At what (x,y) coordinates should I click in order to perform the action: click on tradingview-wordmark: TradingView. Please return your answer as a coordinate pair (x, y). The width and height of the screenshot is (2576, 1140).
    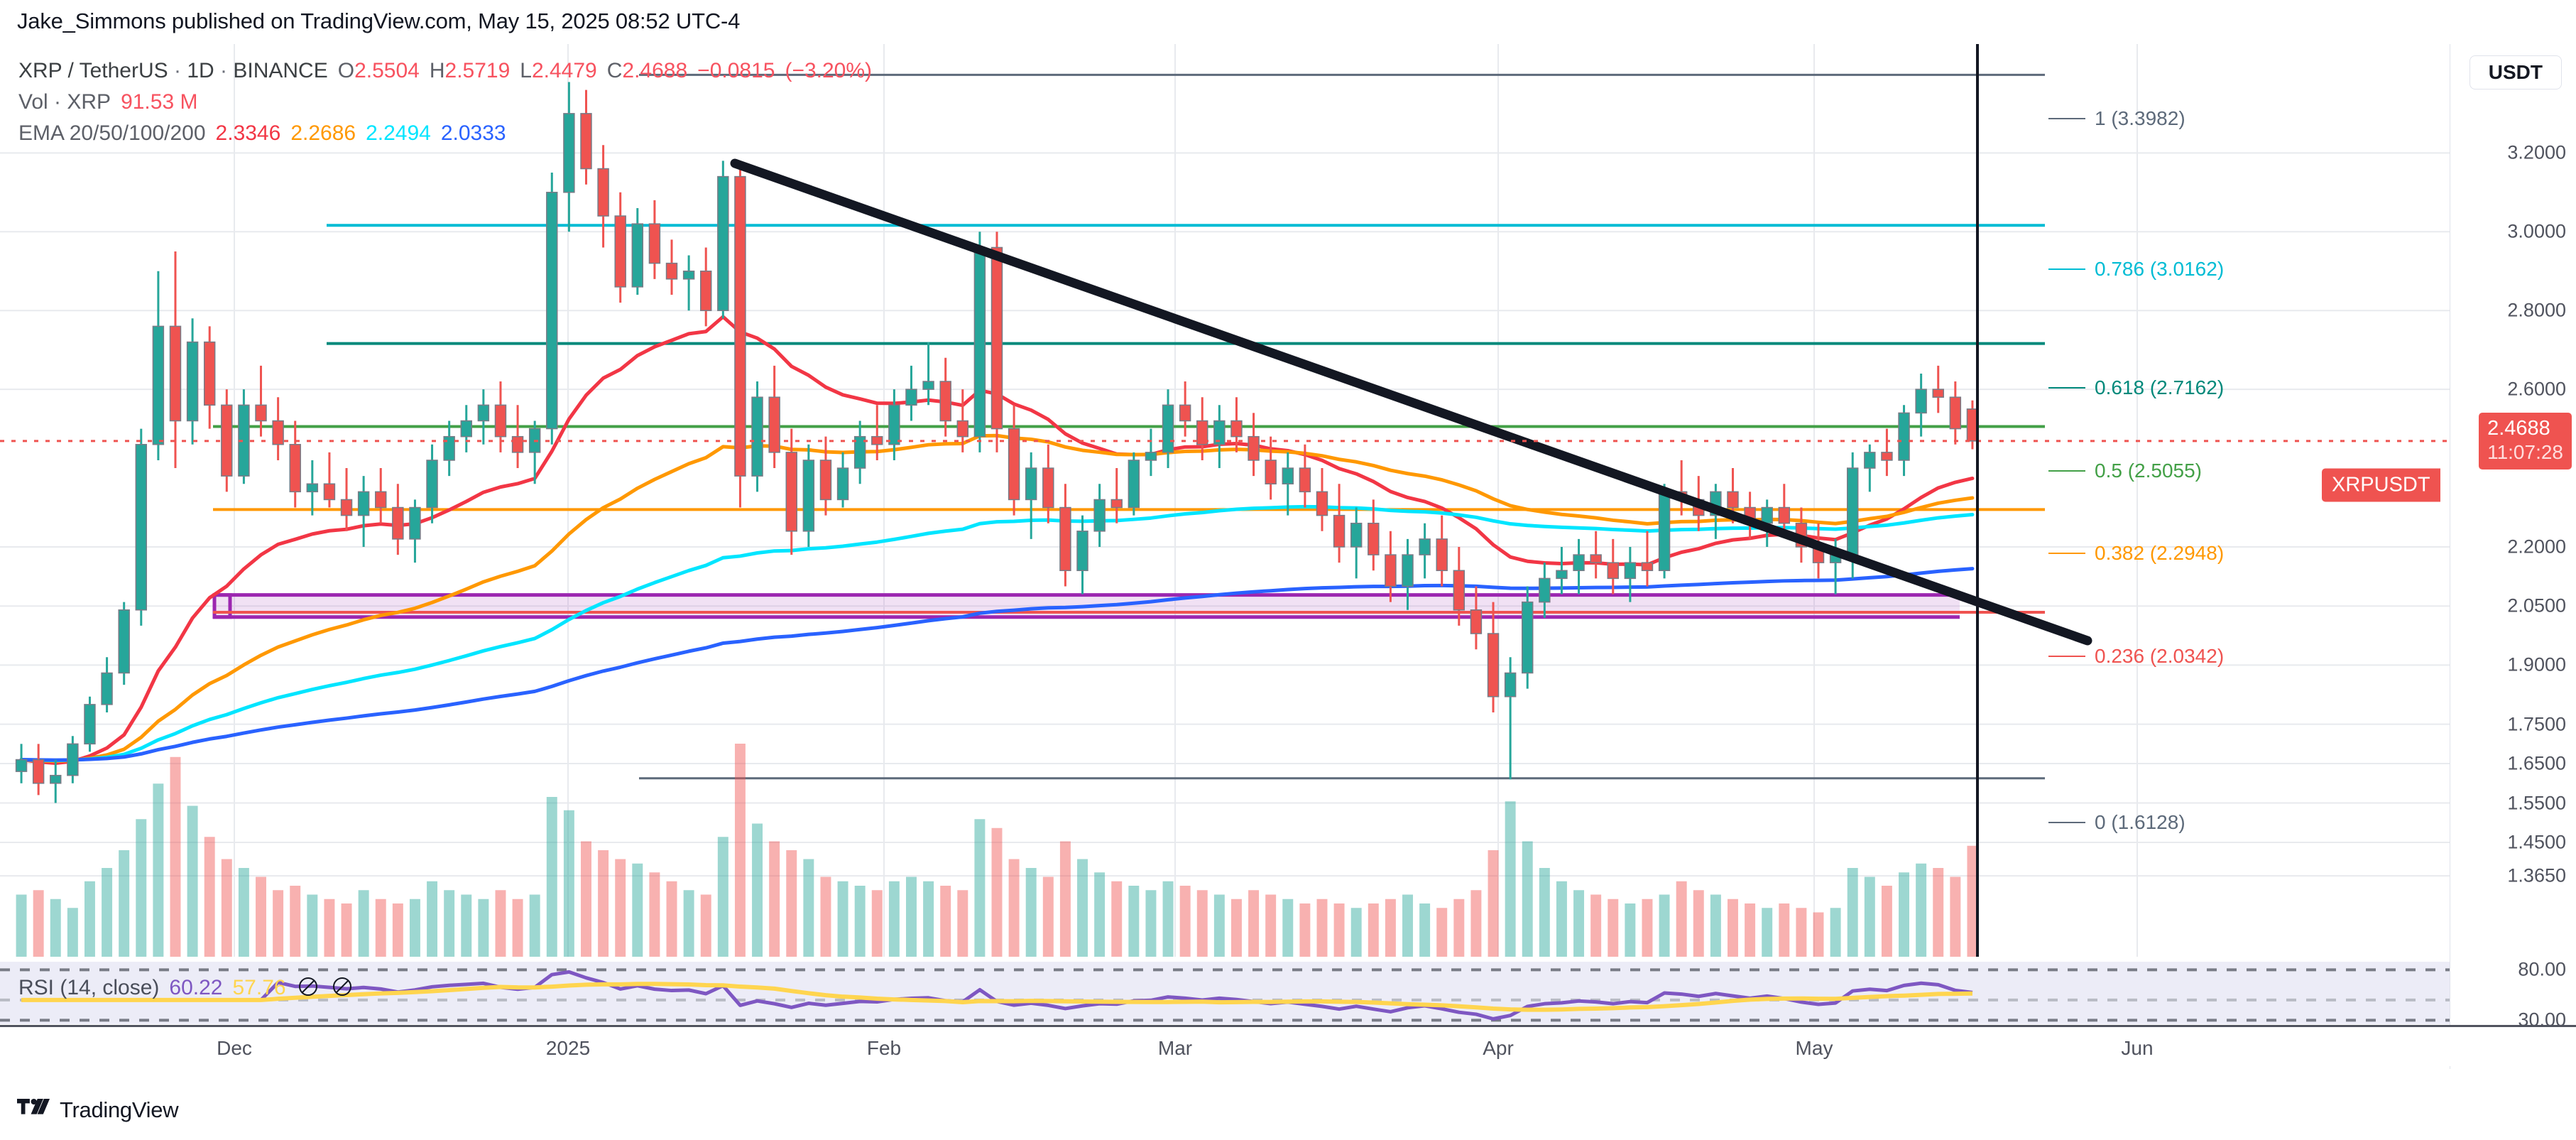
    Looking at the image, I should click on (119, 1109).